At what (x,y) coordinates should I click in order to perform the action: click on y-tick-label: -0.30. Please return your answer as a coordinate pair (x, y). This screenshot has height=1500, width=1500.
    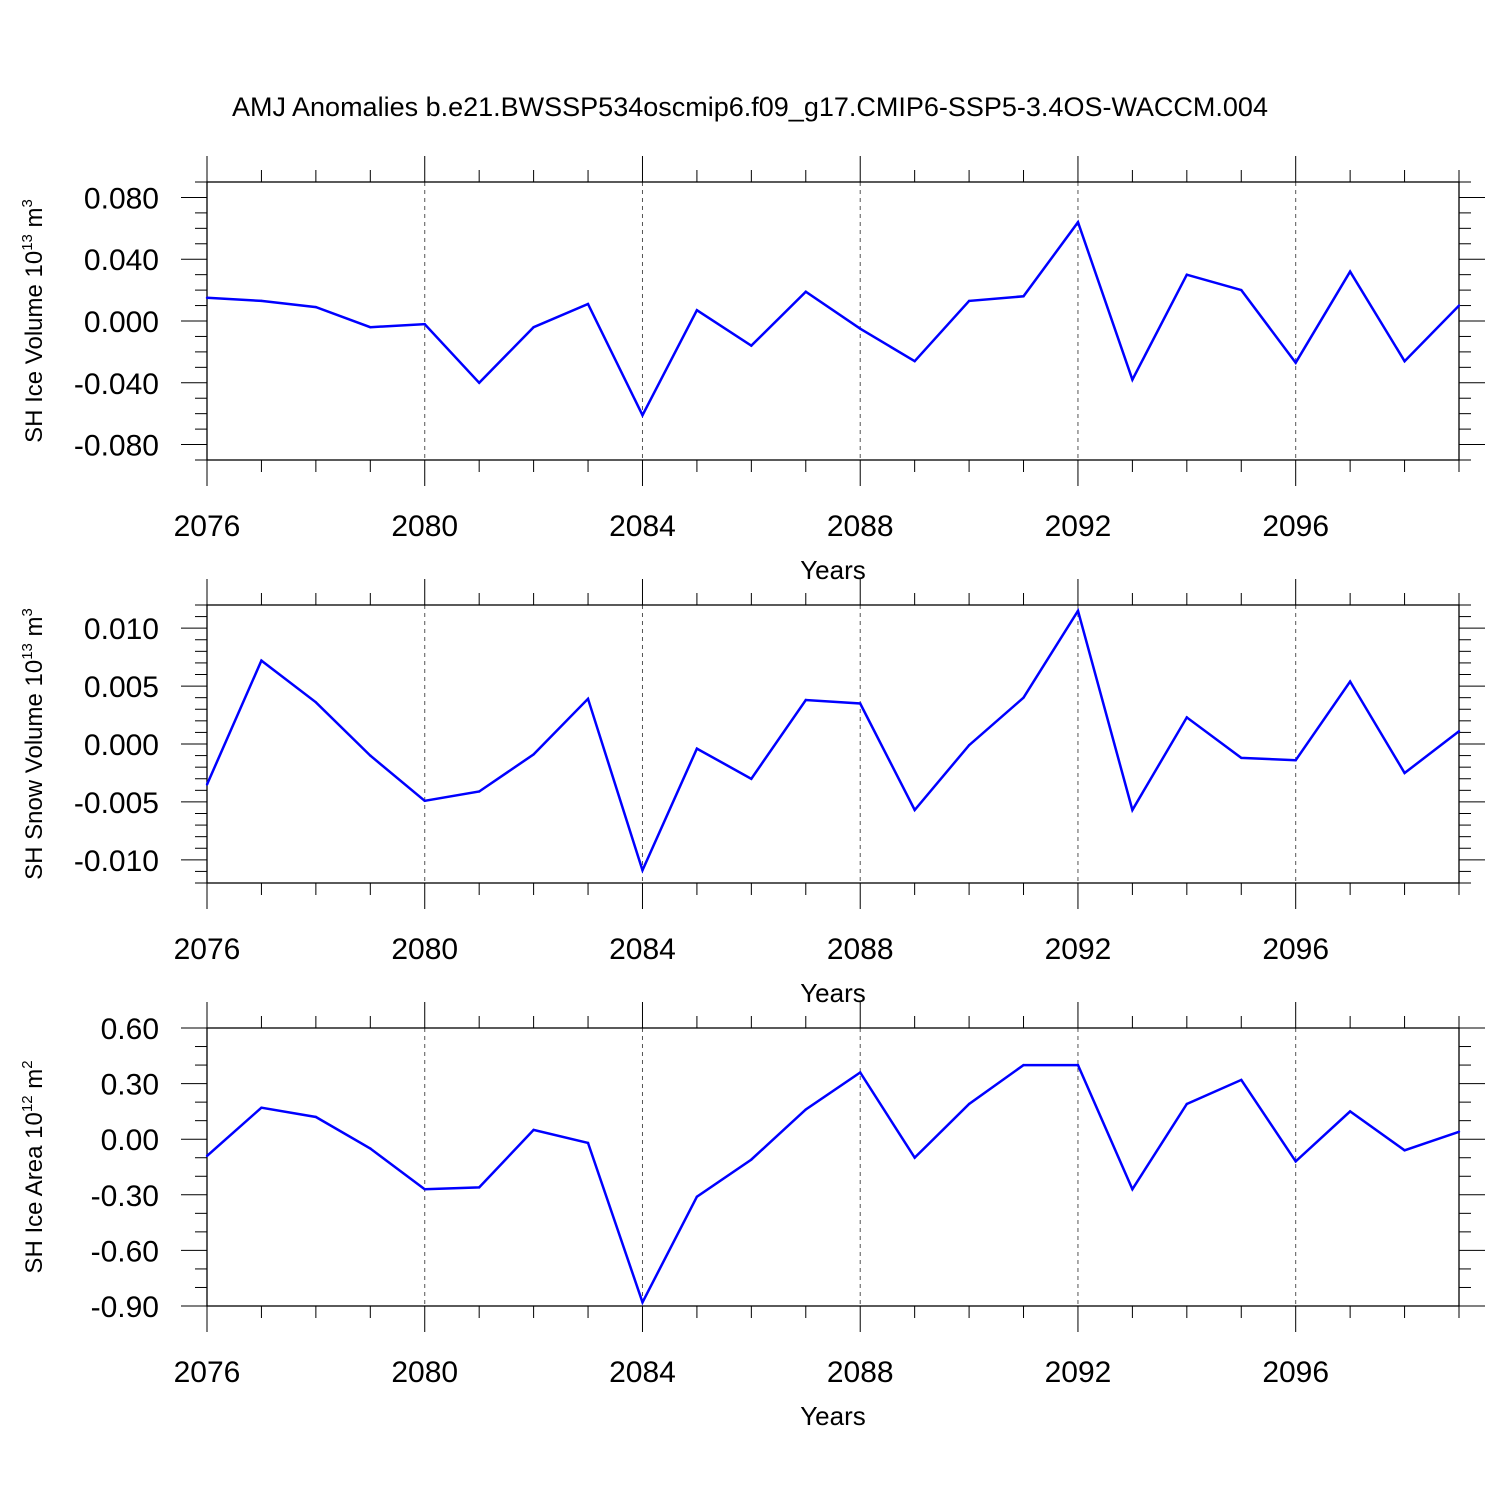
    Looking at the image, I should click on (125, 1196).